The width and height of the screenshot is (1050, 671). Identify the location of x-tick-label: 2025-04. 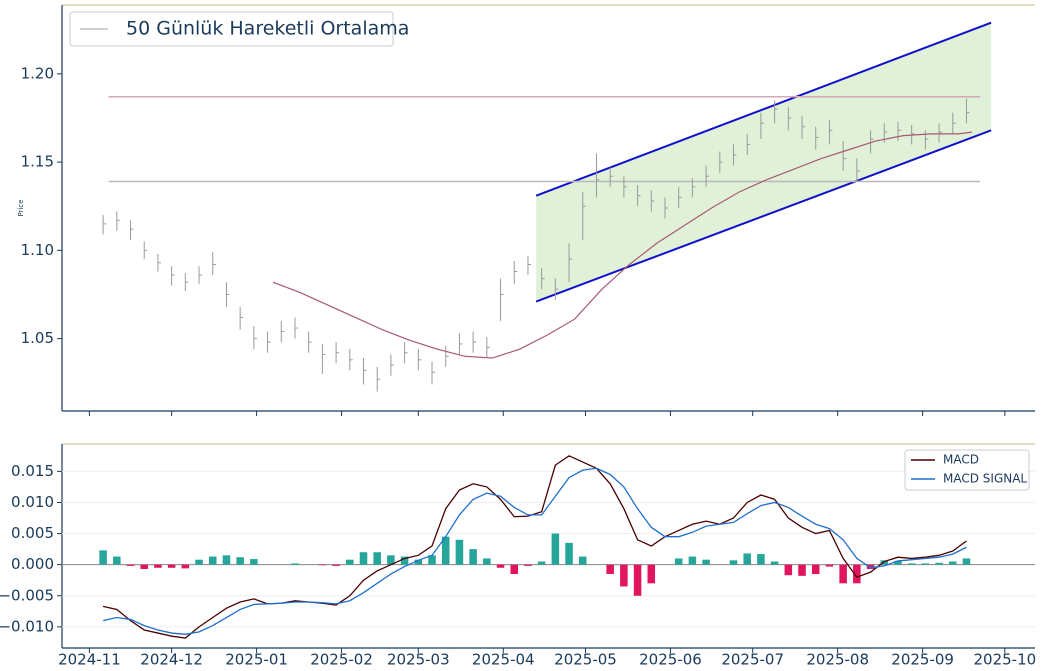
(503, 660).